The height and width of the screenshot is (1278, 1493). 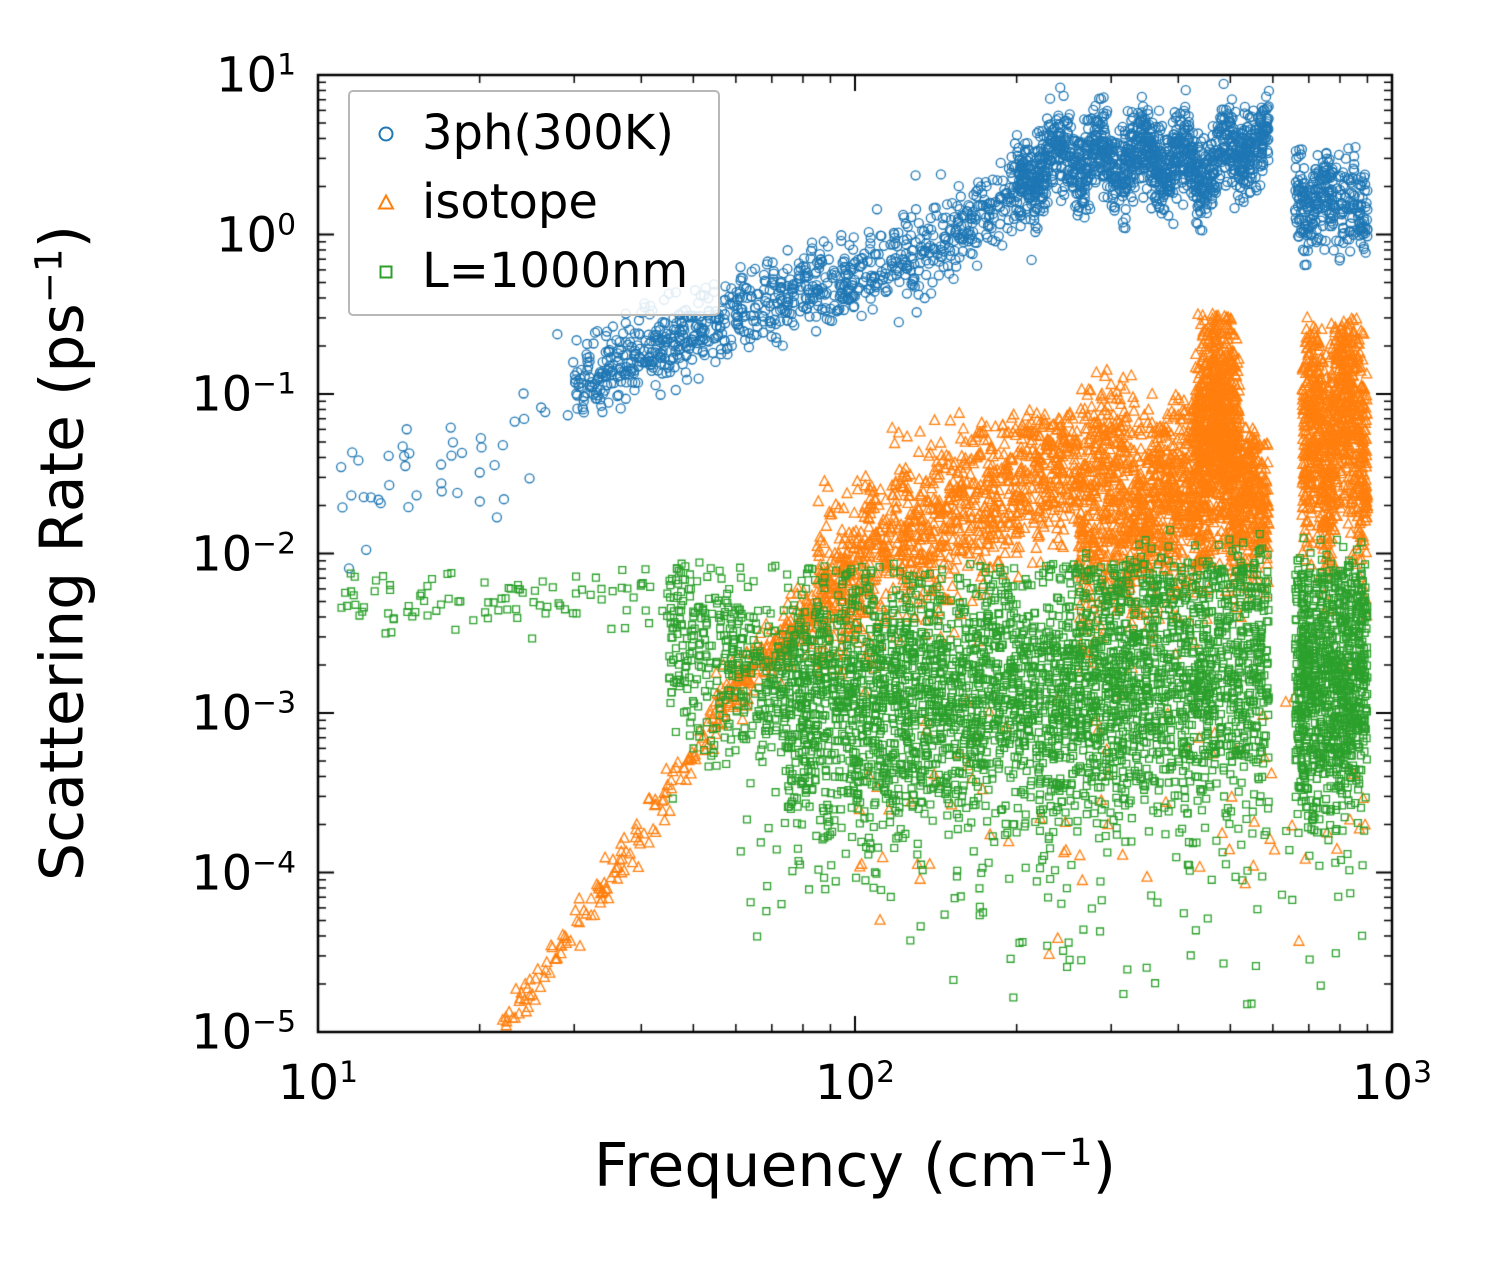 What do you see at coordinates (255, 235) in the screenshot?
I see `y-tick-label: 100` at bounding box center [255, 235].